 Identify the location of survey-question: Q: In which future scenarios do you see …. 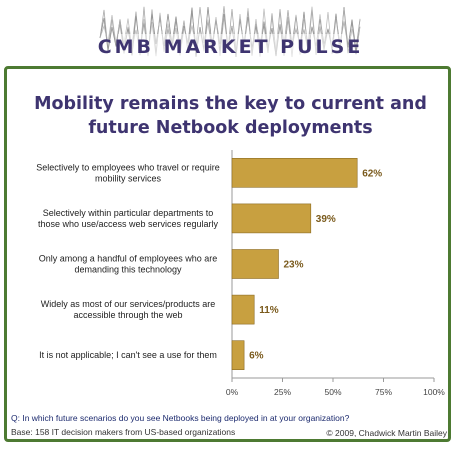
(180, 418).